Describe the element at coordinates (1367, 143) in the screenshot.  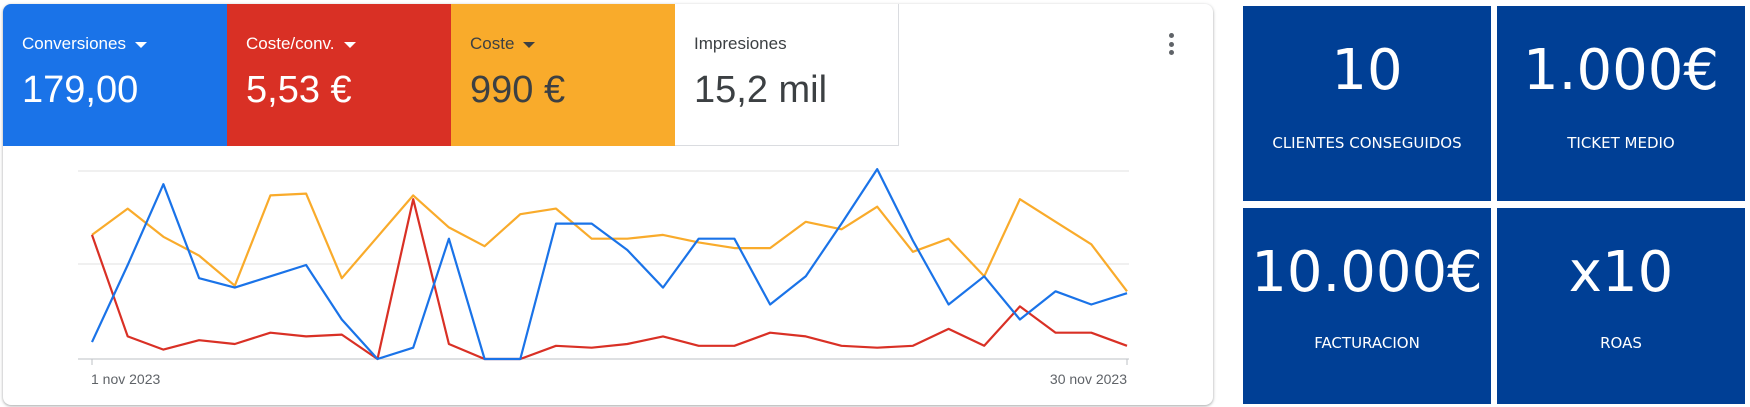
I see `kpi-label: CLIENTES CONSEGUIDOS` at that location.